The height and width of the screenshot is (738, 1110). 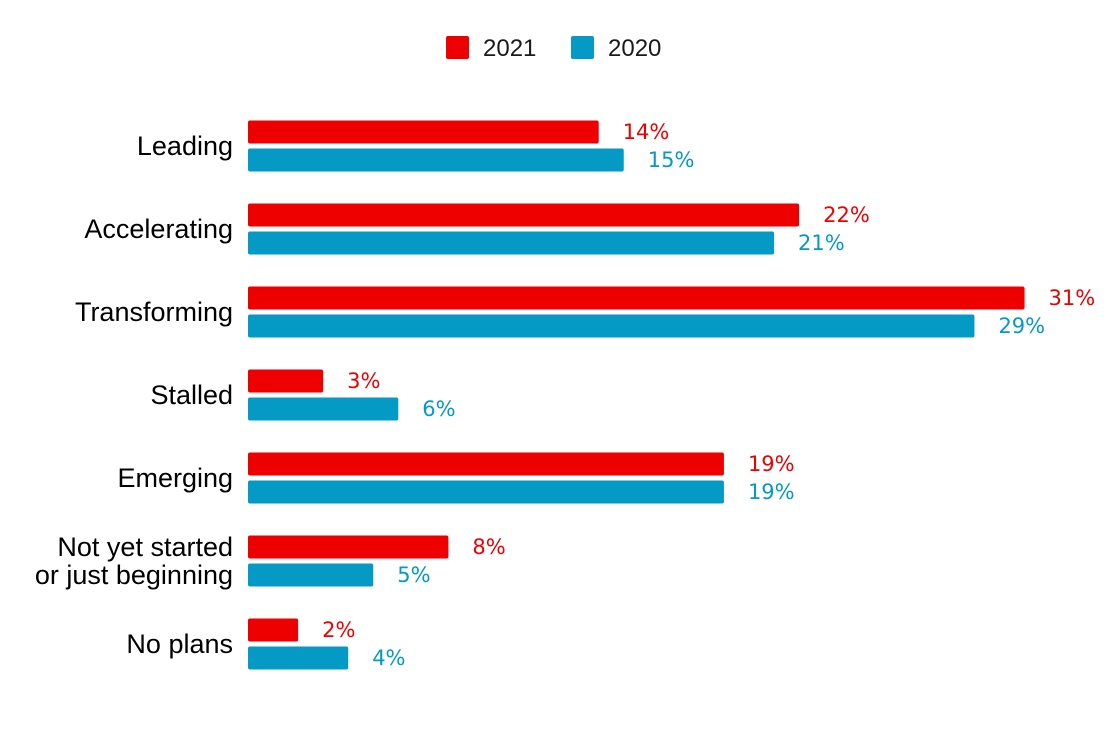 I want to click on category-label-line: Emerging, so click(x=175, y=478).